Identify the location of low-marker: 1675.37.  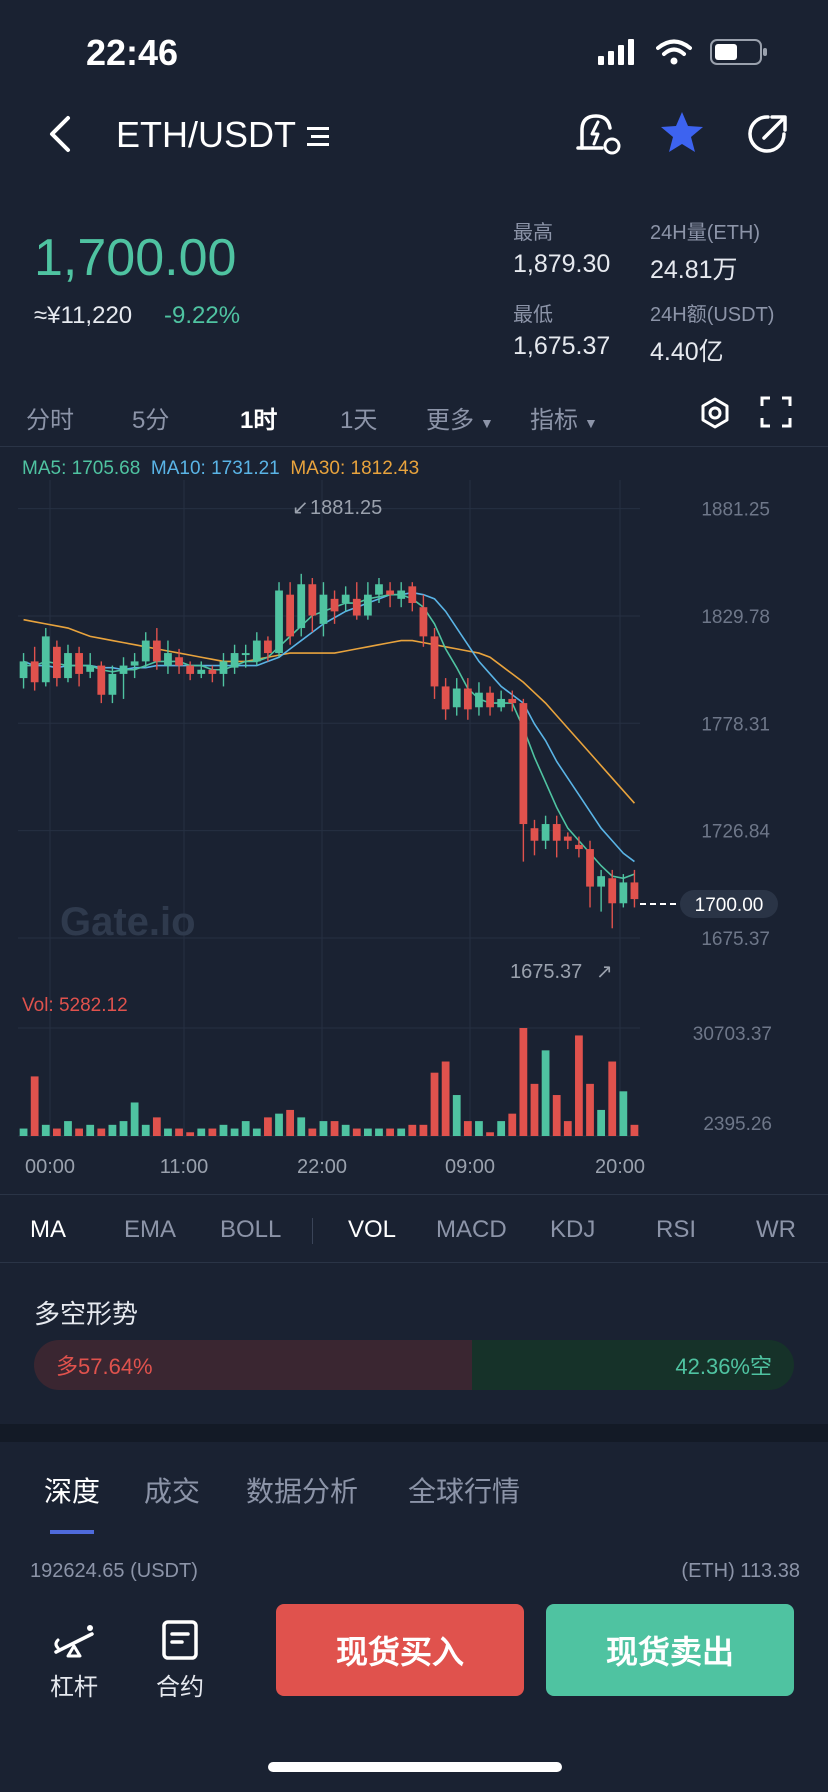
(546, 972).